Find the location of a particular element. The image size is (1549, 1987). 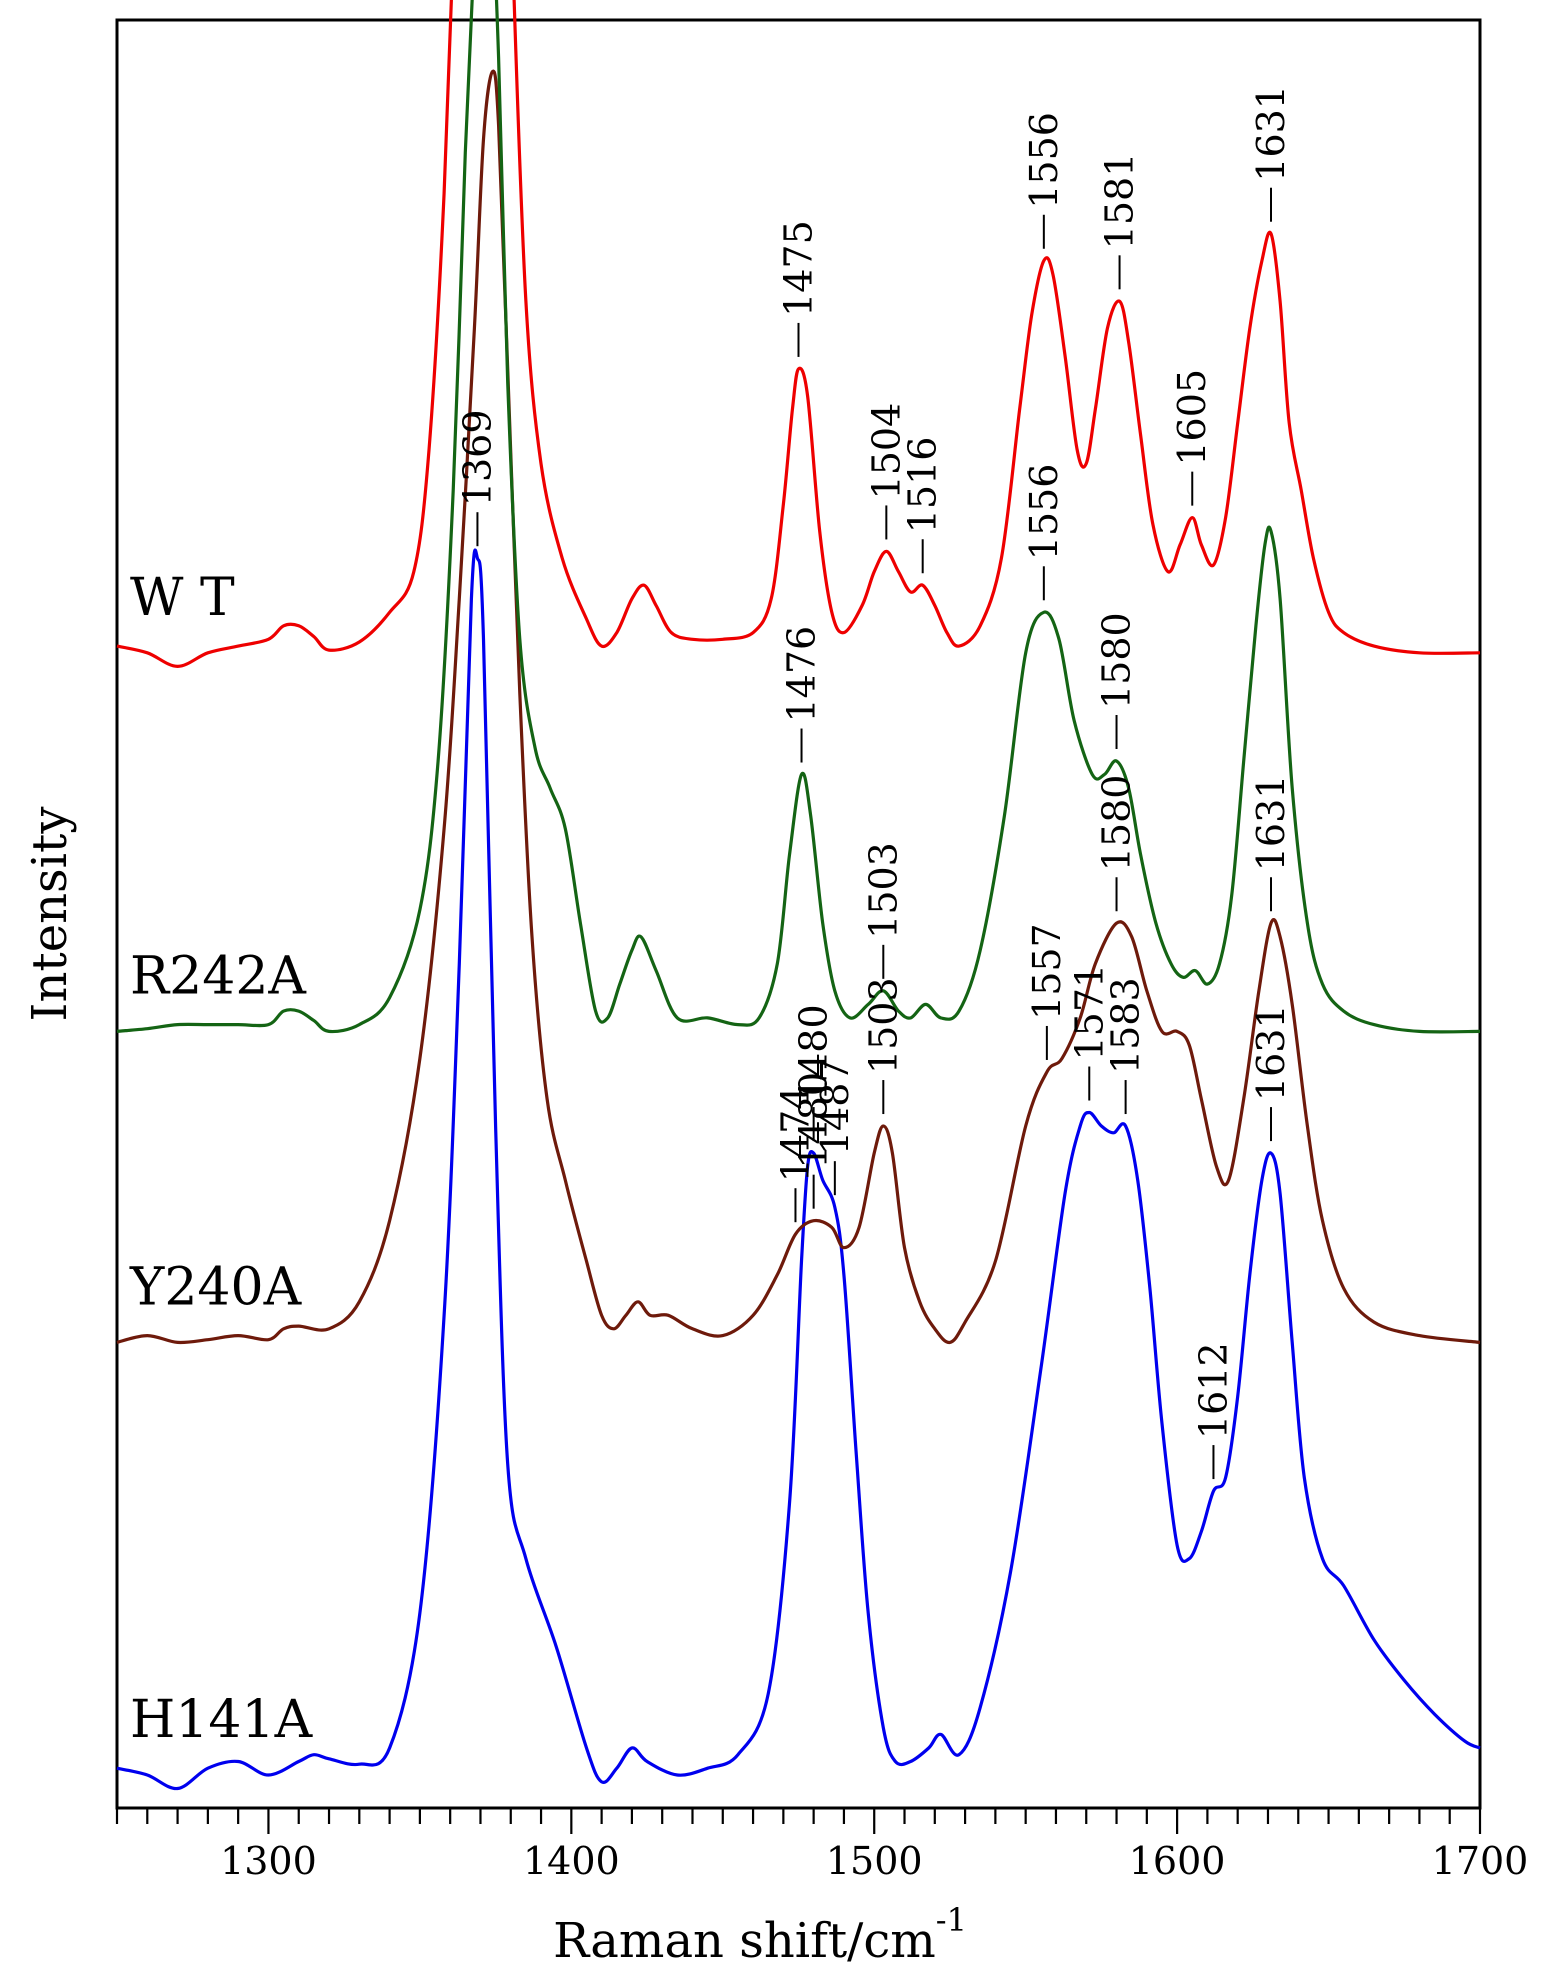

x-tick-label: 1500 is located at coordinates (874, 1861).